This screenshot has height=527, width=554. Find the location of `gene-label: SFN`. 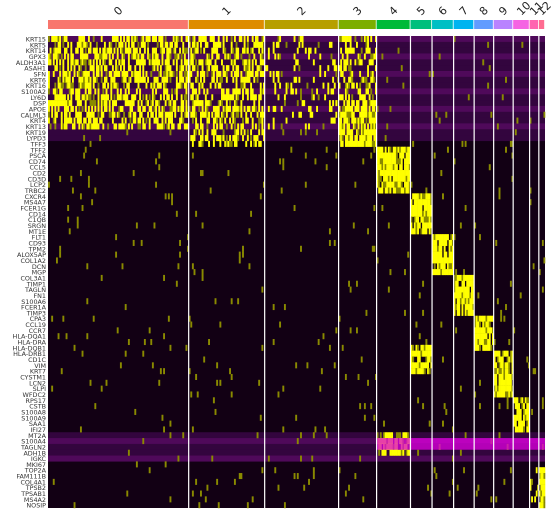

gene-label: SFN is located at coordinates (39, 74).